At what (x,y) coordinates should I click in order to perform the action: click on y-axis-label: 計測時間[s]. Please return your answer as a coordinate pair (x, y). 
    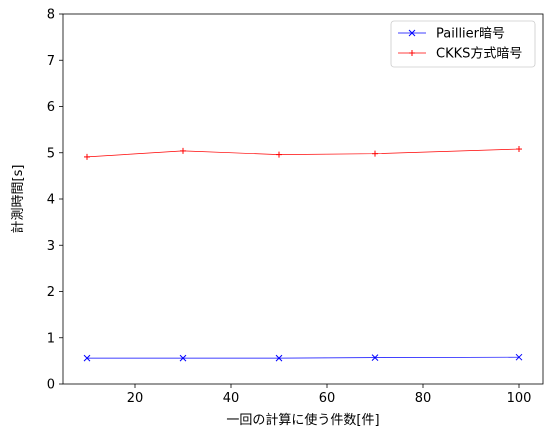
    Looking at the image, I should click on (18, 199).